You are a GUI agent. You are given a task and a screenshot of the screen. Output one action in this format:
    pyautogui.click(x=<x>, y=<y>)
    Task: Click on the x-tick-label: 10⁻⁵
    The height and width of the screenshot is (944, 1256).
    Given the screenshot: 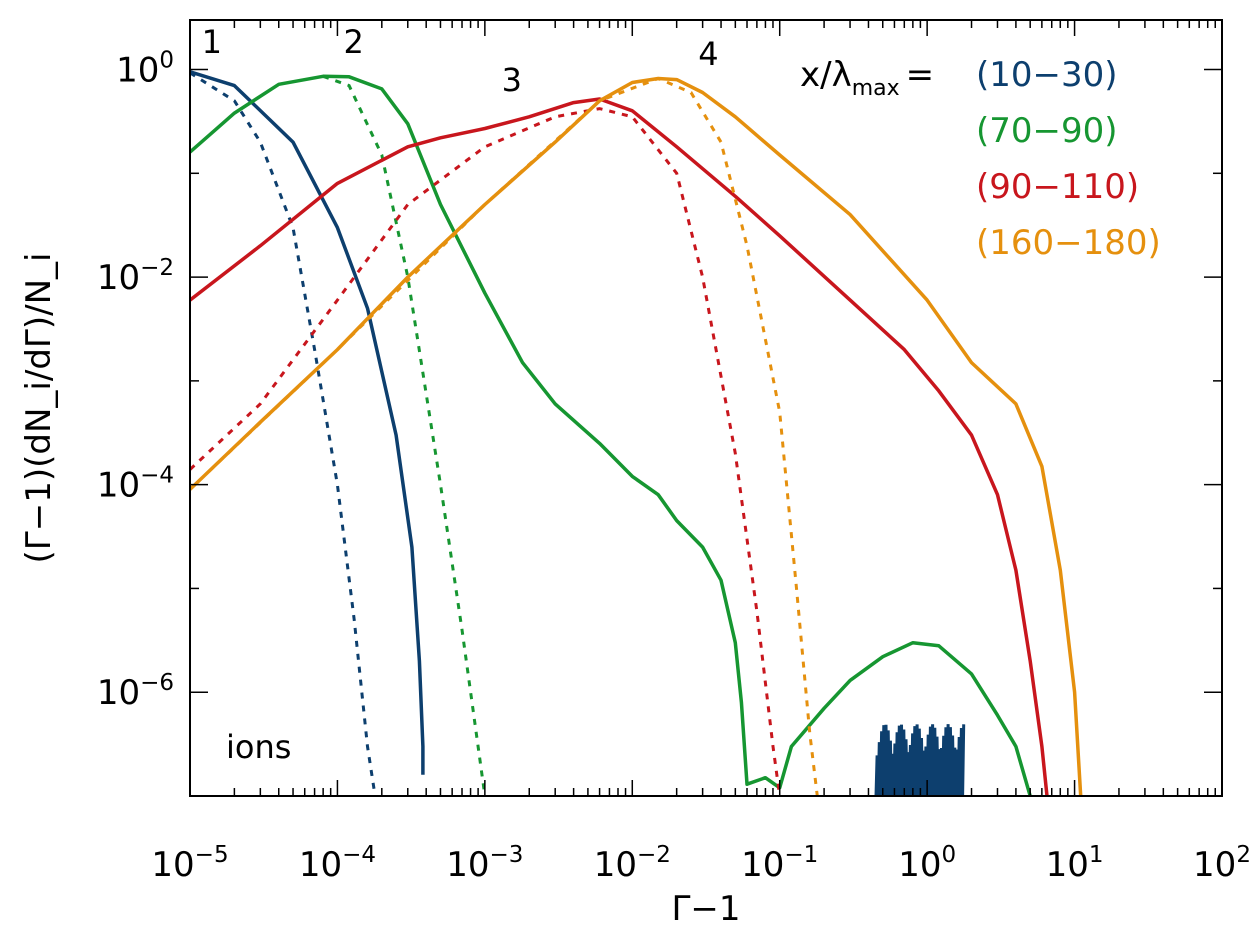 What is the action you would take?
    pyautogui.click(x=189, y=863)
    